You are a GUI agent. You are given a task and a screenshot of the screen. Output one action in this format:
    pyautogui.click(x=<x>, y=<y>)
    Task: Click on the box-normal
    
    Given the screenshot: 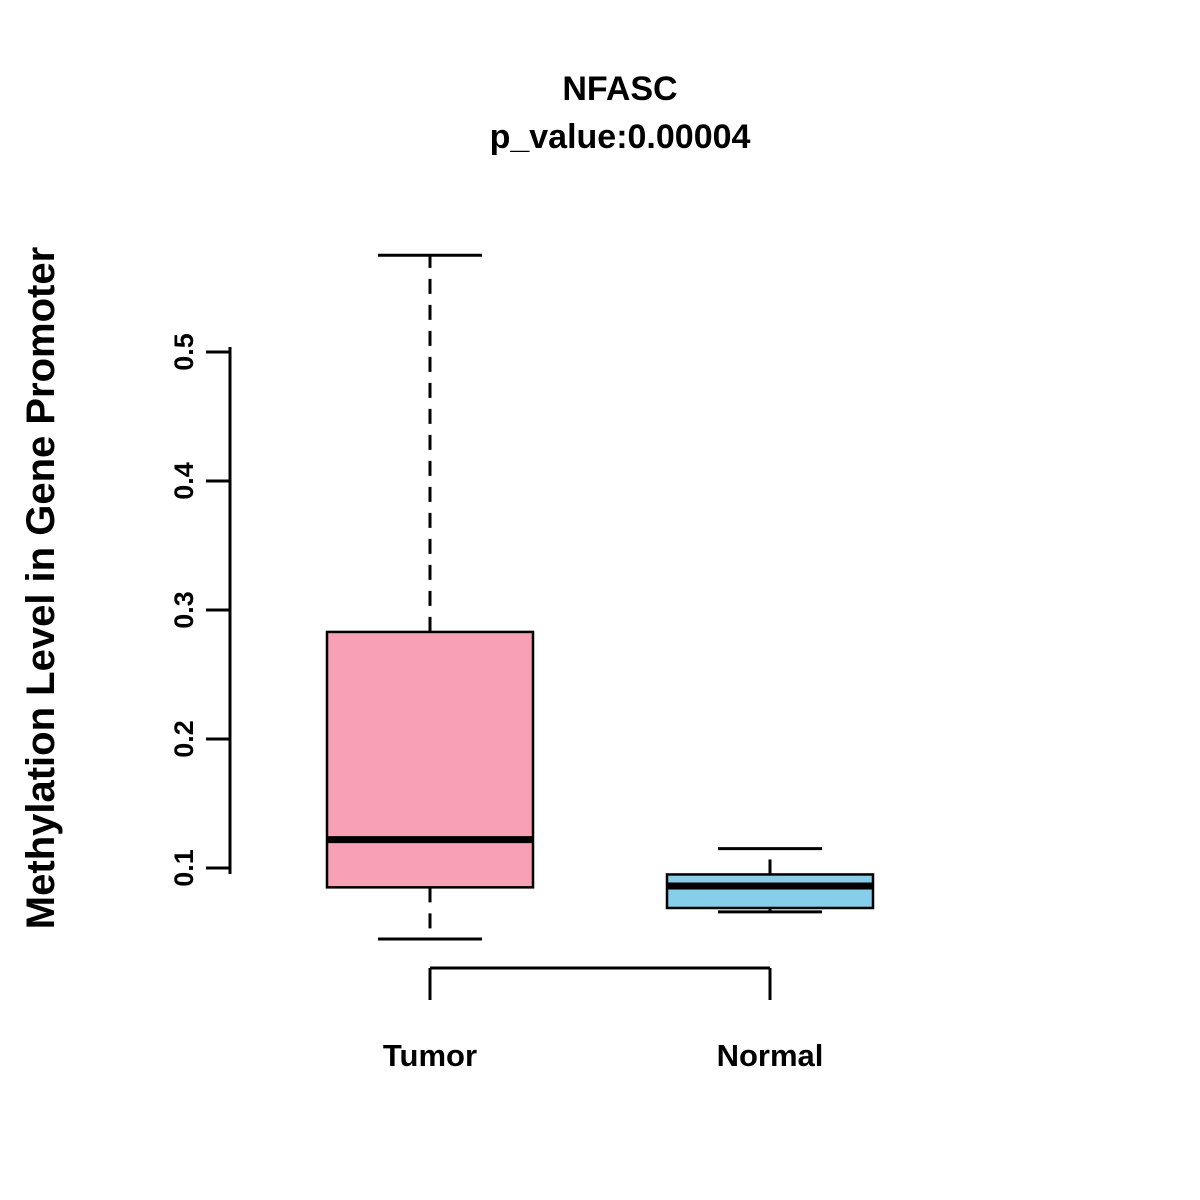 What is the action you would take?
    pyautogui.click(x=770, y=891)
    